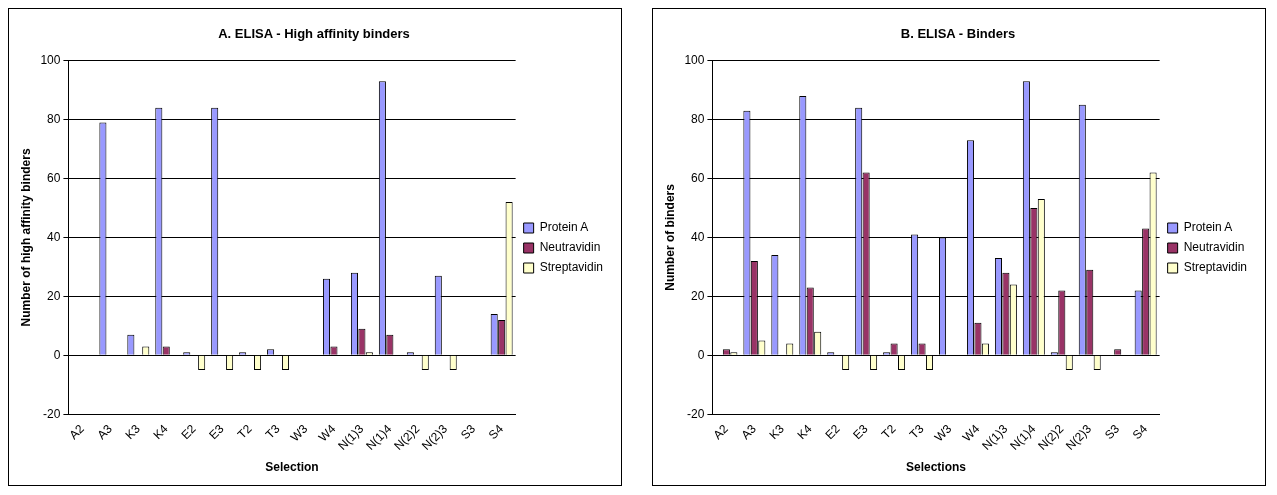 This screenshot has width=1277, height=495. I want to click on chart-title: A. ELISA - High affinity binders, so click(314, 34).